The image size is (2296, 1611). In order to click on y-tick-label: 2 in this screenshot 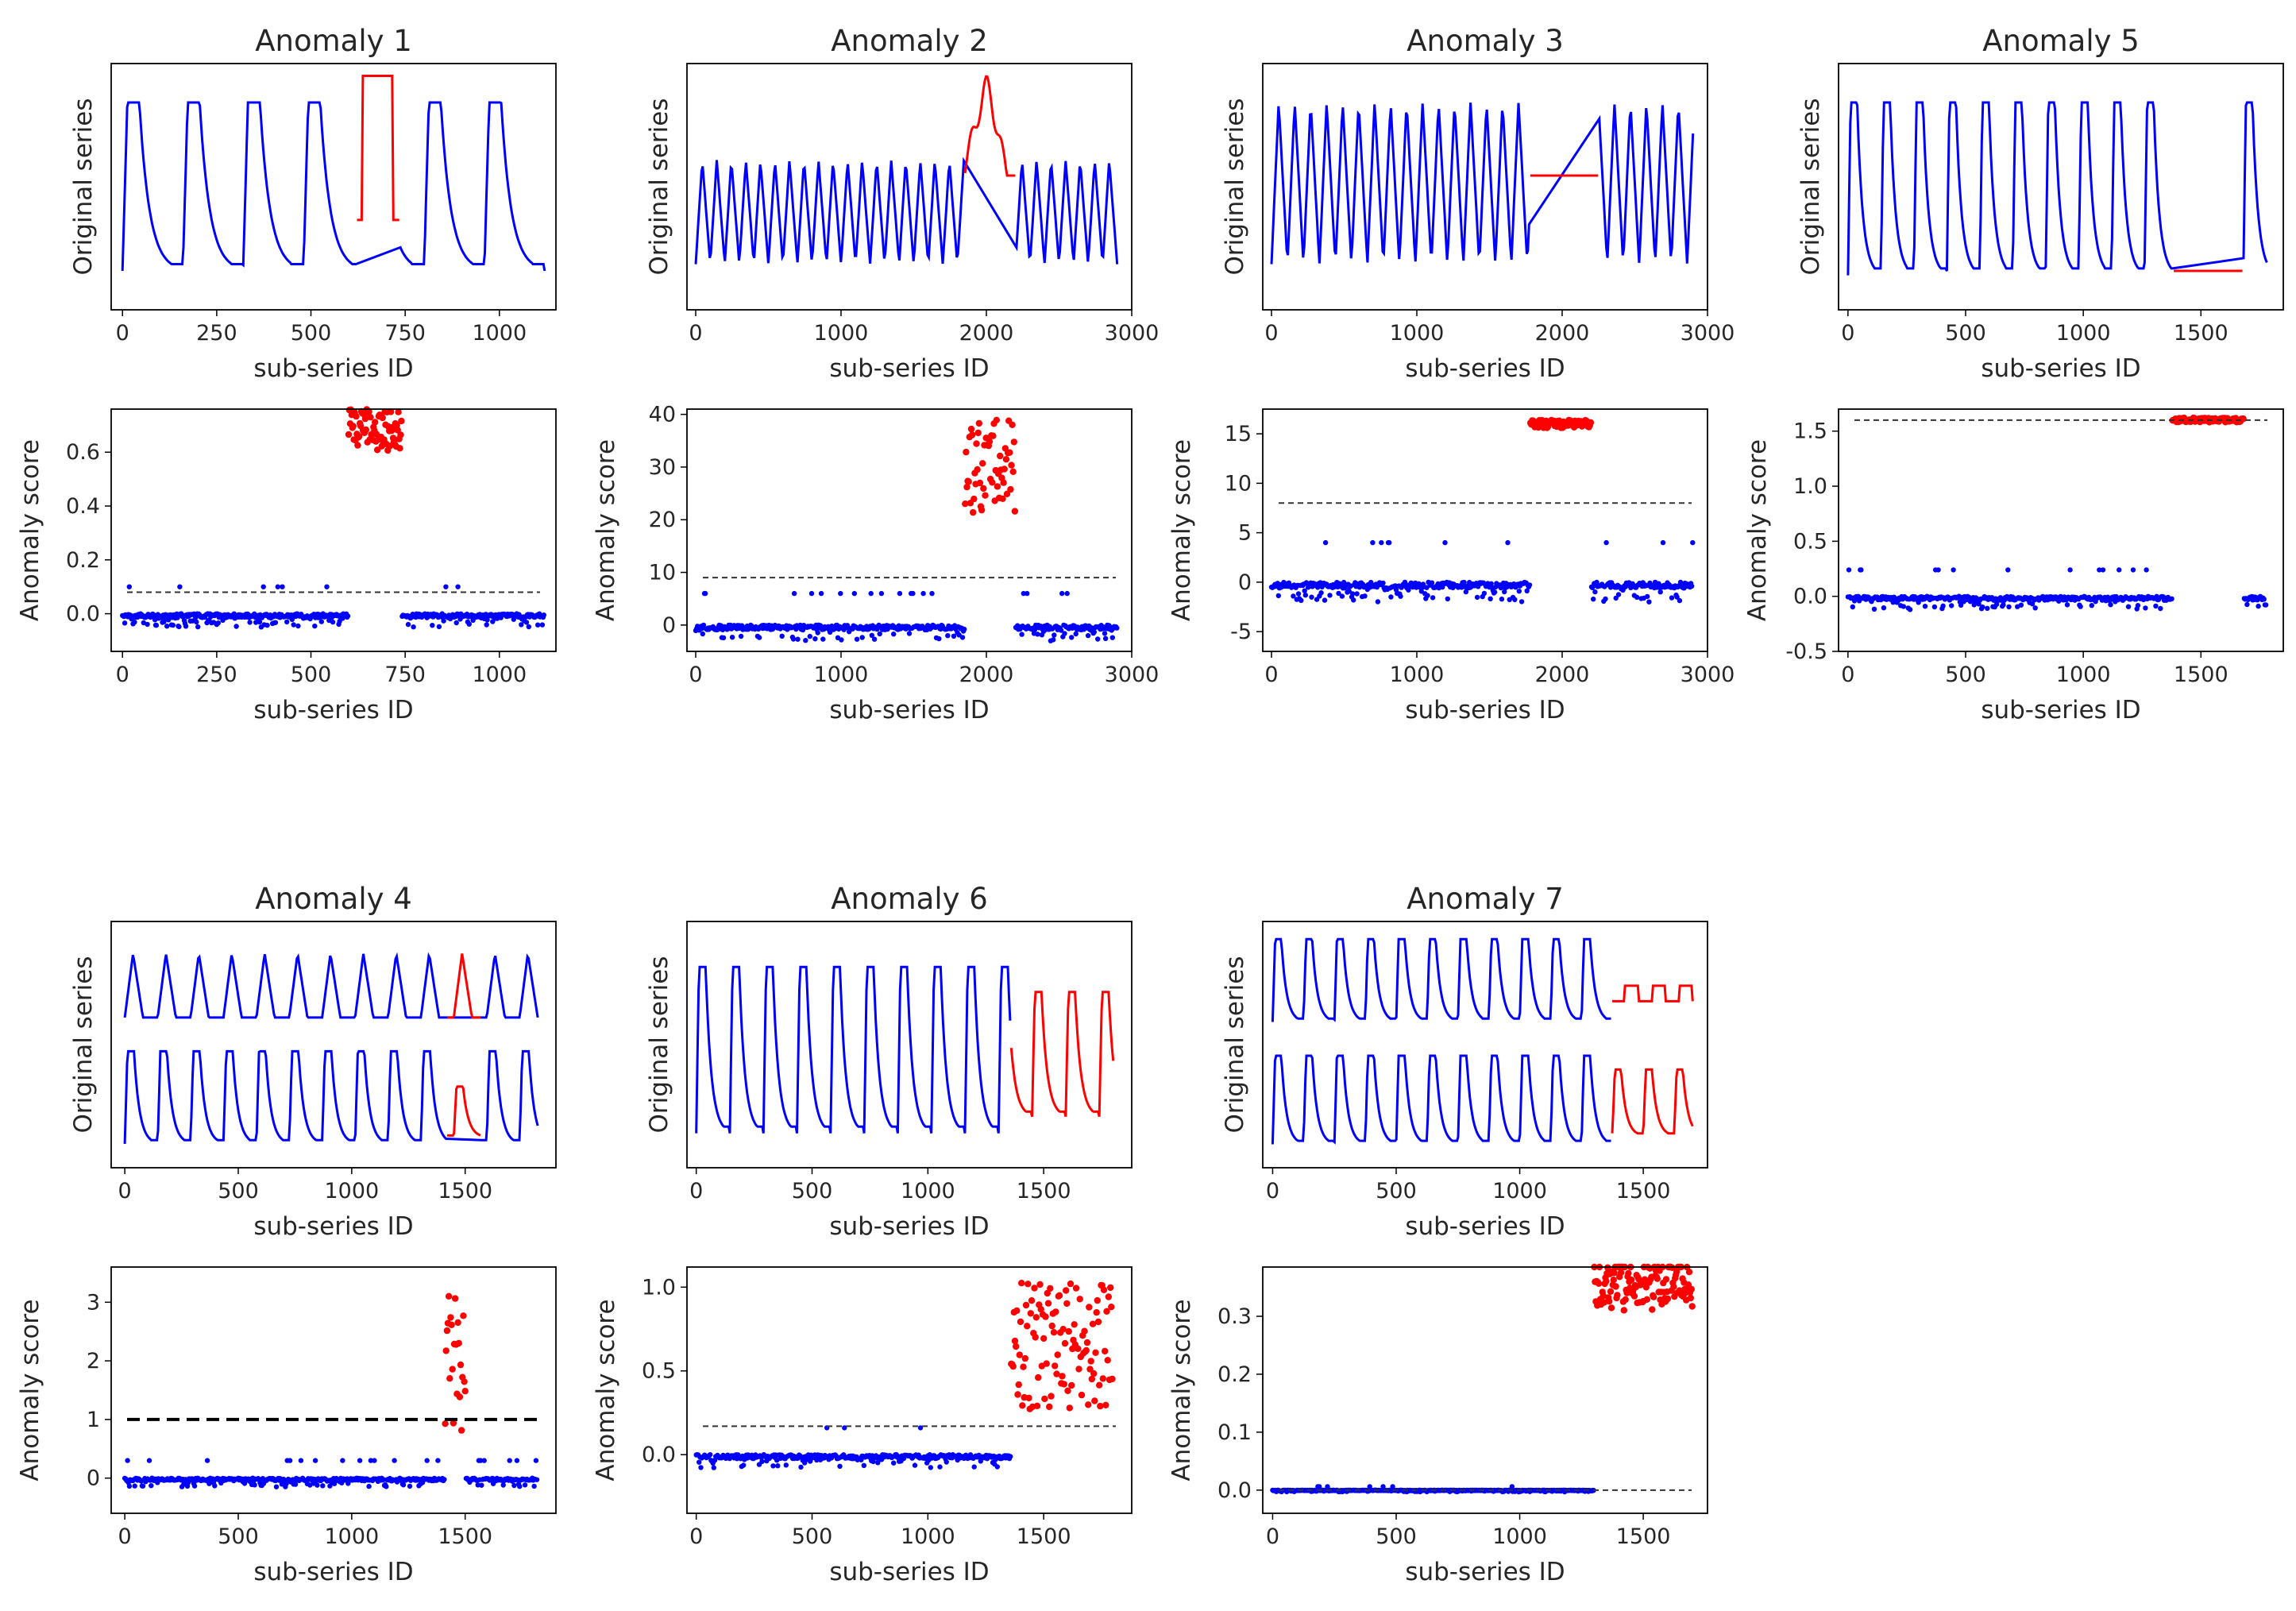, I will do `click(93, 1361)`.